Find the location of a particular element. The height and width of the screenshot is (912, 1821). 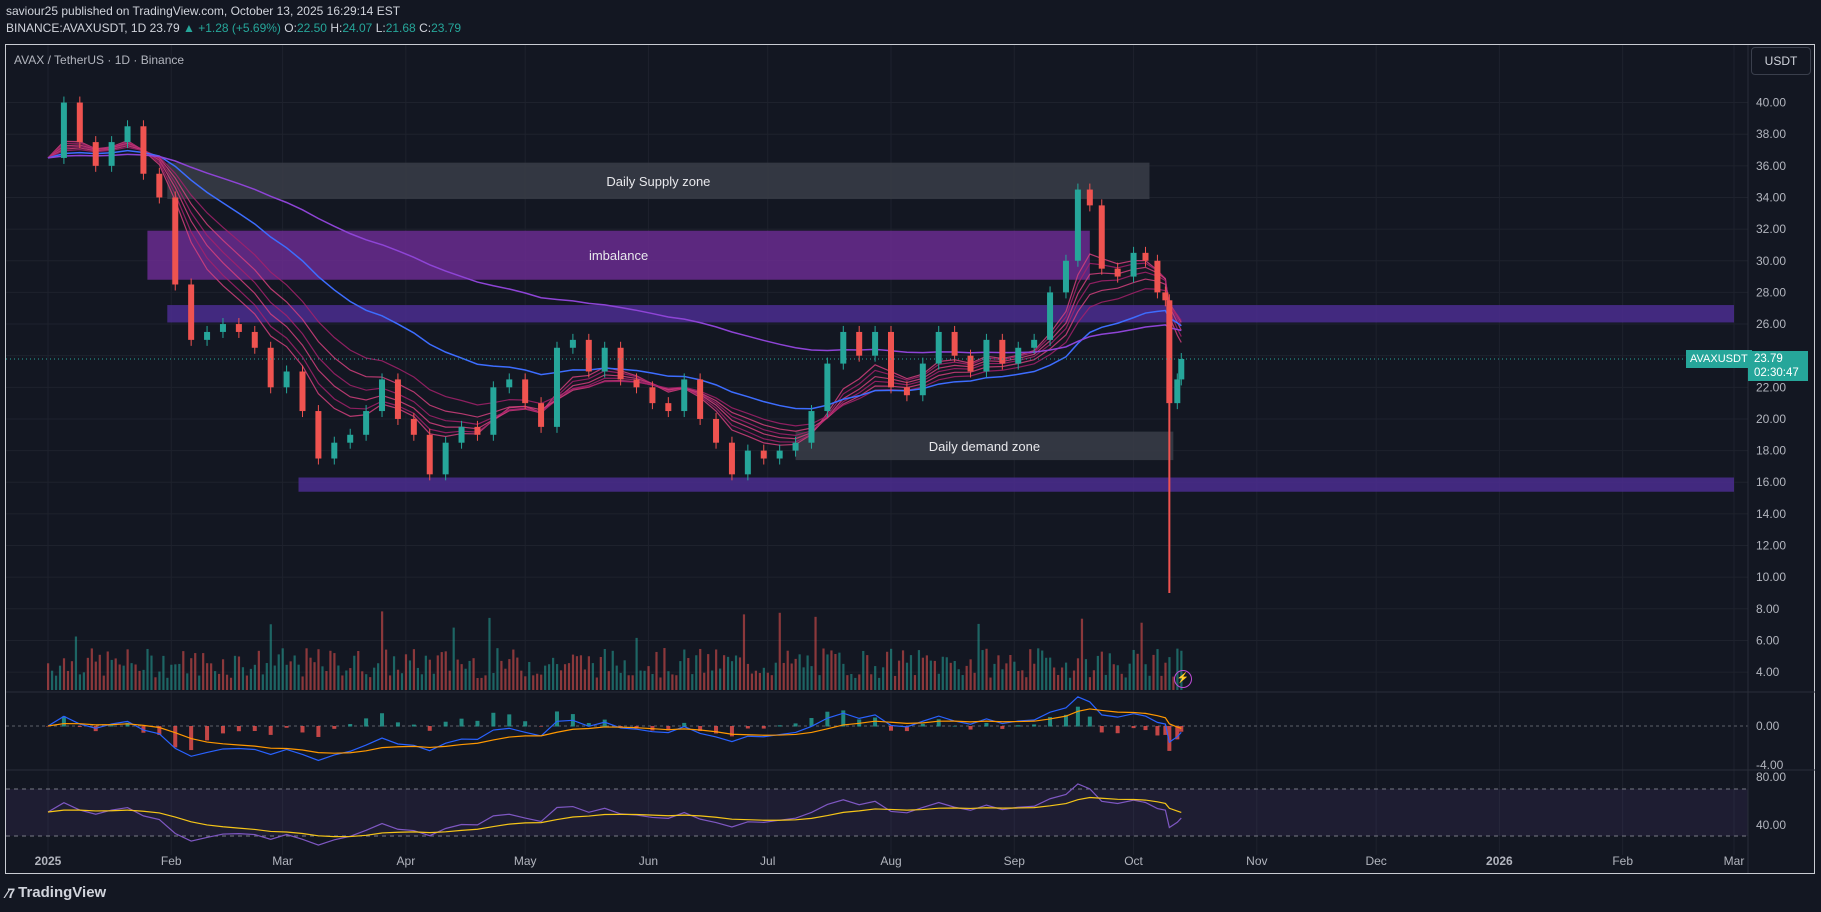

tradingview-logo: ⁄7 TradingView is located at coordinates (56, 892).